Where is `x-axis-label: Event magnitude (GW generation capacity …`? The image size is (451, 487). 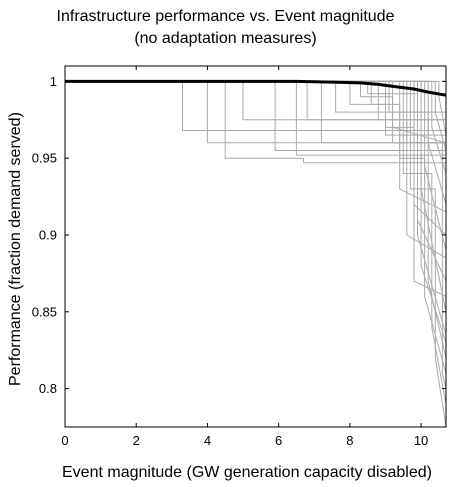
x-axis-label: Event magnitude (GW generation capacity … is located at coordinates (247, 472).